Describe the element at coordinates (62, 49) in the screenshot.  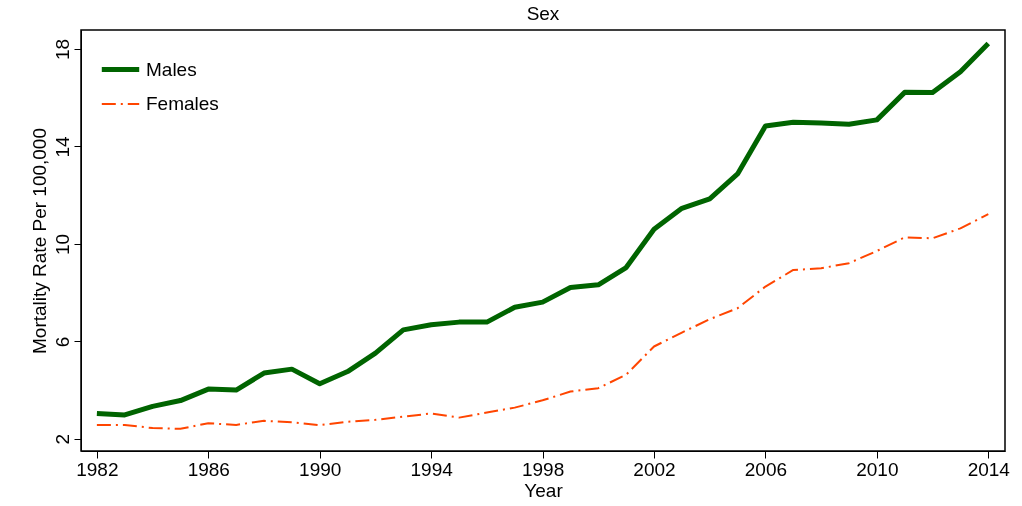
I see `y-tick-label: 18` at that location.